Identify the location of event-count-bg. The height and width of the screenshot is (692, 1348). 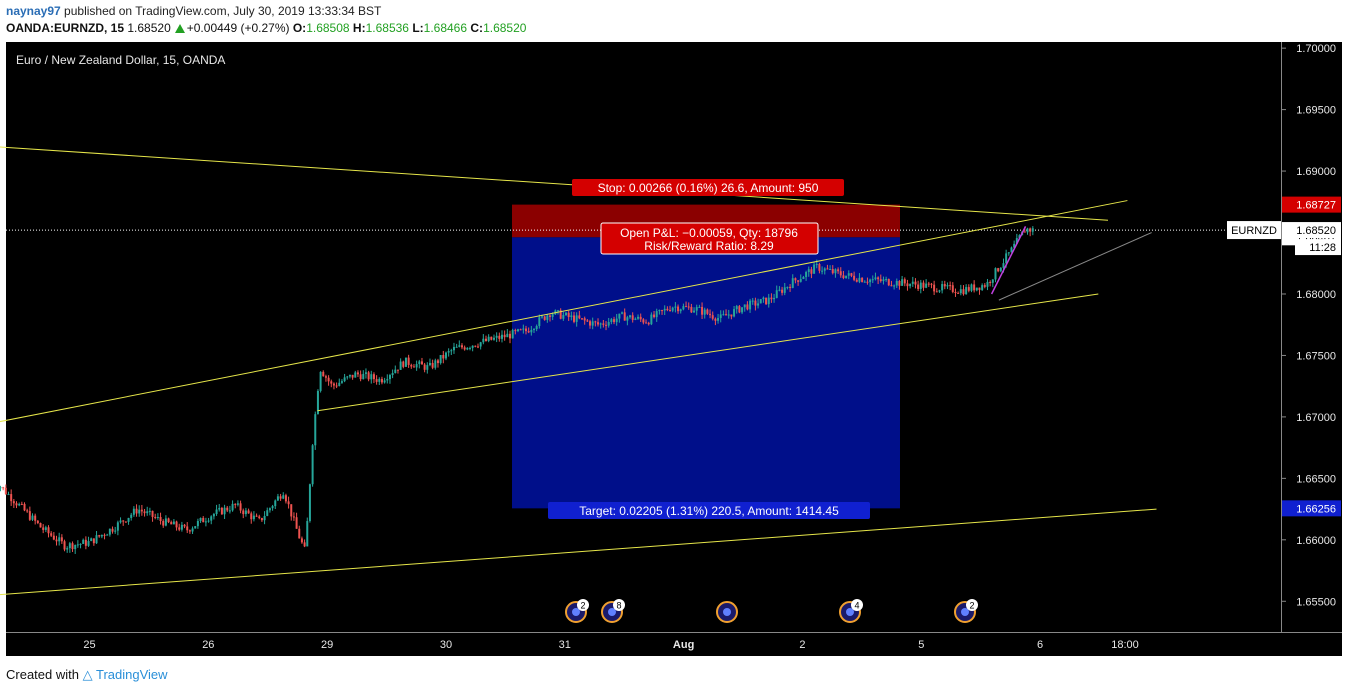
(619, 605).